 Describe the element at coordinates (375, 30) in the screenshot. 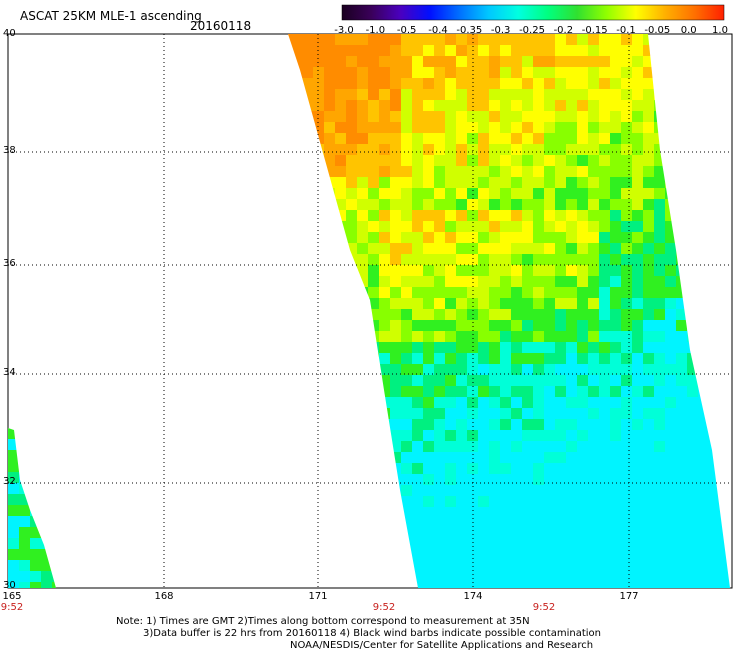

I see `colorbar-label: -1.0` at that location.